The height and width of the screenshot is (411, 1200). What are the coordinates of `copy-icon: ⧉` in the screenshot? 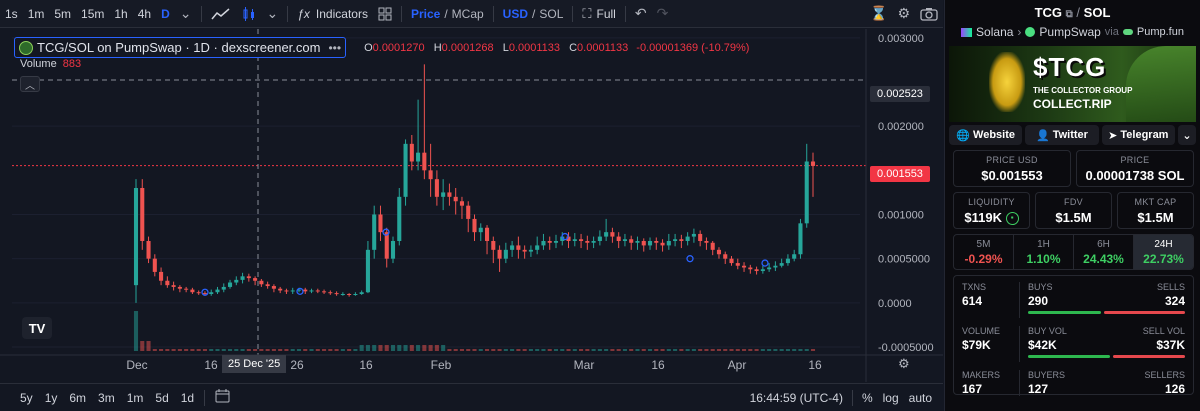 It's located at (1069, 14).